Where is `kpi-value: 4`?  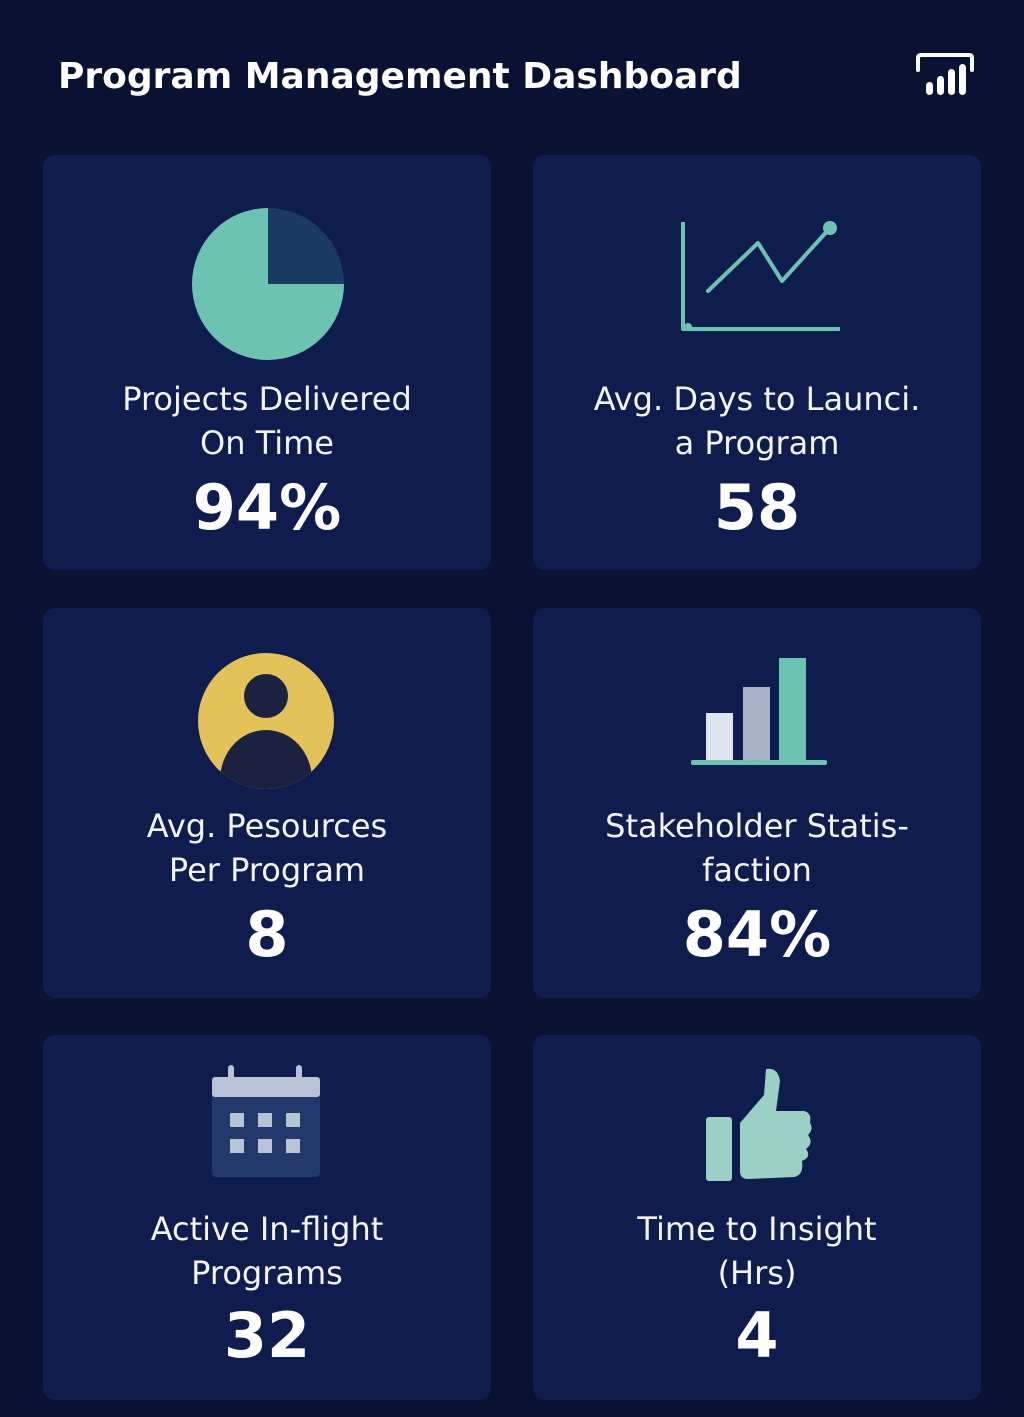 kpi-value: 4 is located at coordinates (757, 1335).